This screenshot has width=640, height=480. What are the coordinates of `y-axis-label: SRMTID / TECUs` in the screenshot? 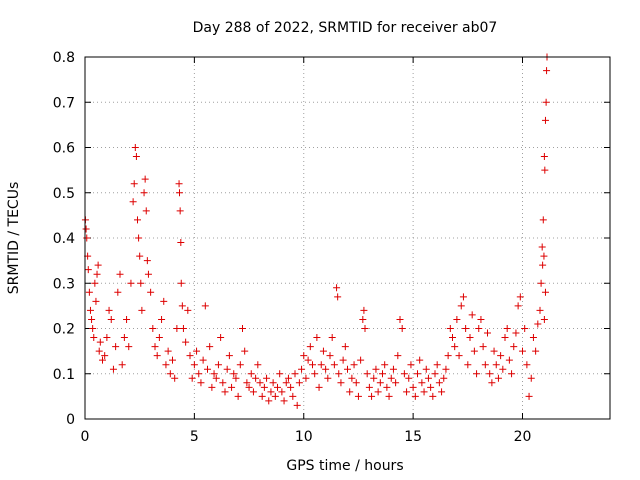 It's located at (14, 238).